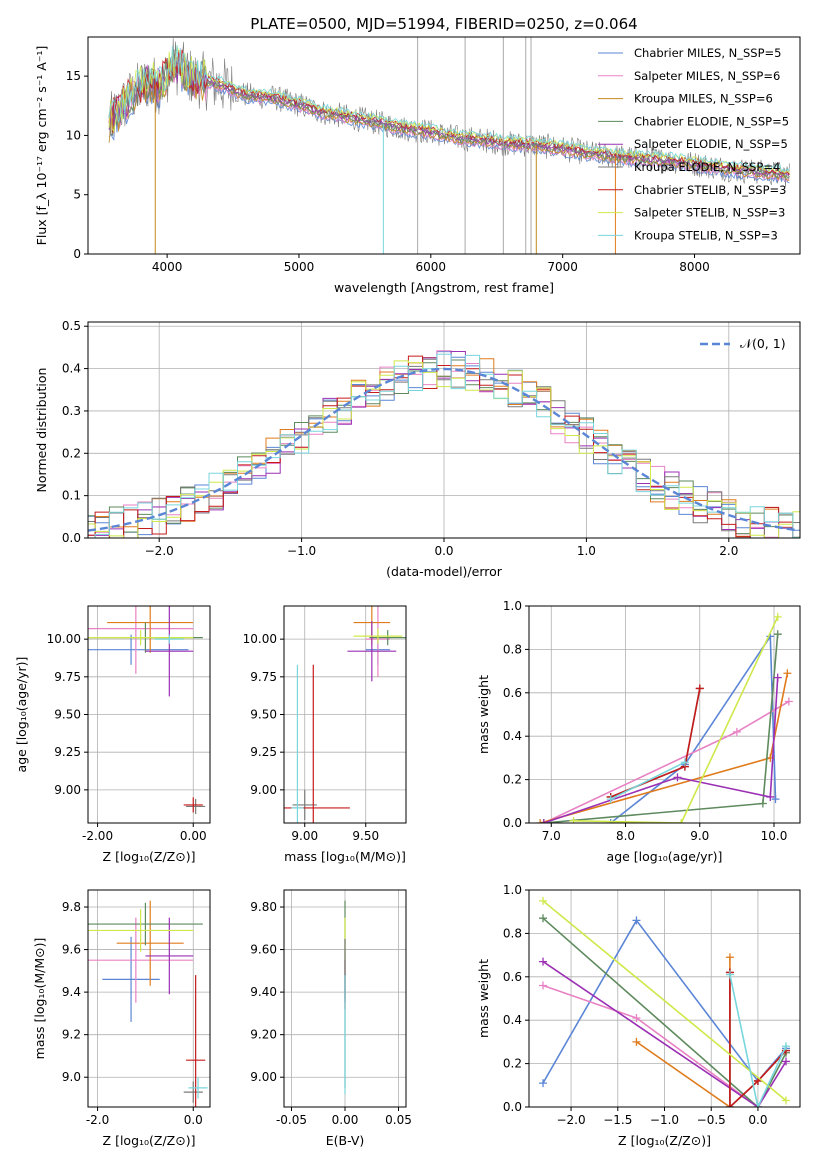  What do you see at coordinates (263, 992) in the screenshot?
I see `mass_vs_ebv-ytick-label-2: 9.40` at bounding box center [263, 992].